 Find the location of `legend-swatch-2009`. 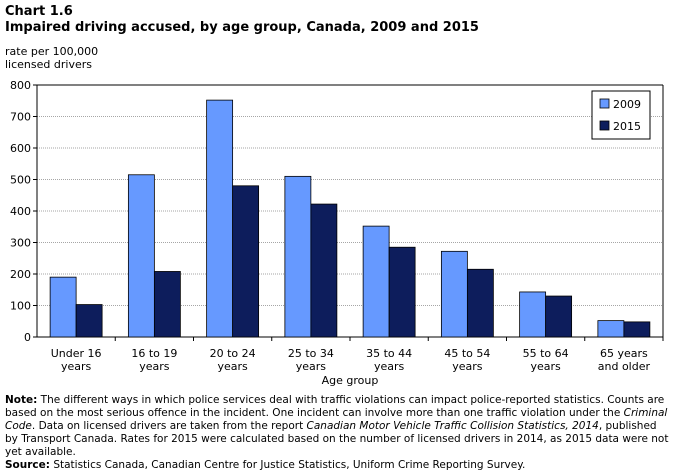

legend-swatch-2009 is located at coordinates (604, 103).